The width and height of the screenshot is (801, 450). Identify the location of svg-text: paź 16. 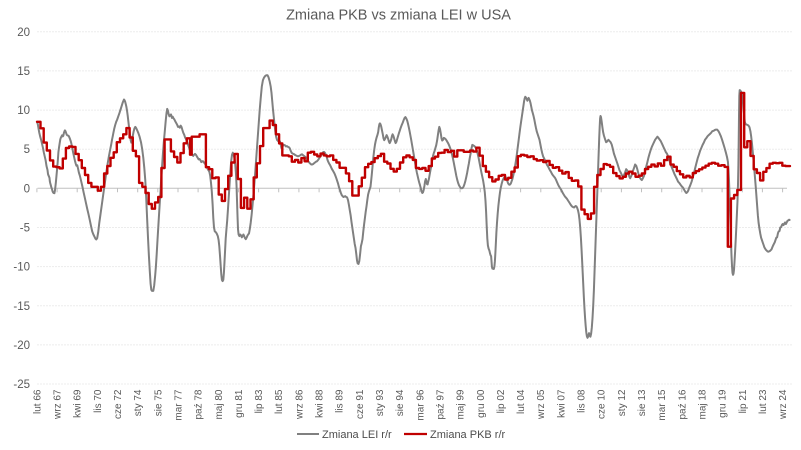
(682, 404).